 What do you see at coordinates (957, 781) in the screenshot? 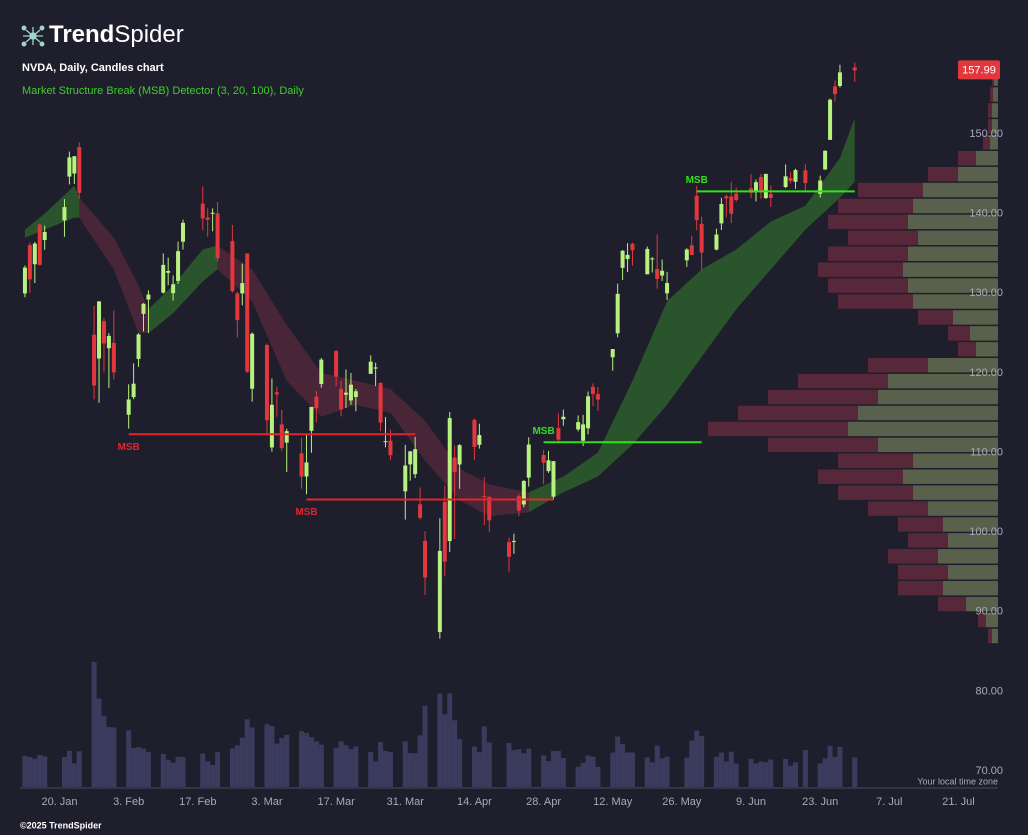
I see `timezone-note: Your local time zone` at bounding box center [957, 781].